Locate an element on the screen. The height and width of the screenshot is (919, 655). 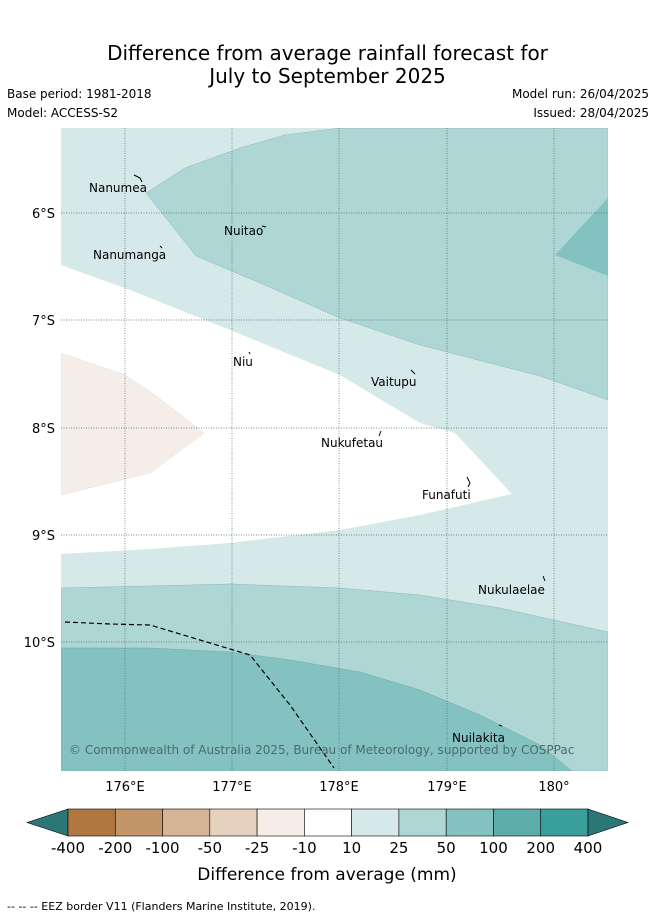
legend-extend-high is located at coordinates (608, 822).